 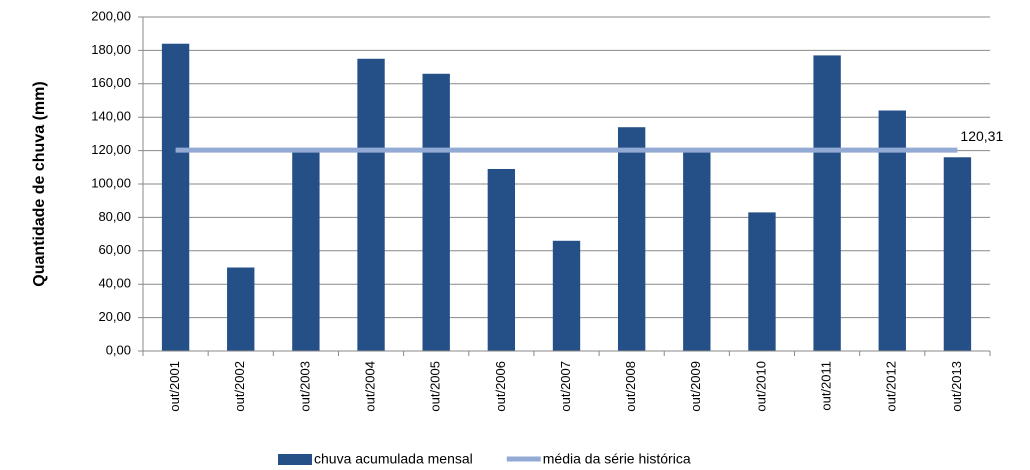 What do you see at coordinates (695, 386) in the screenshot?
I see `x-tick-label: out/2009` at bounding box center [695, 386].